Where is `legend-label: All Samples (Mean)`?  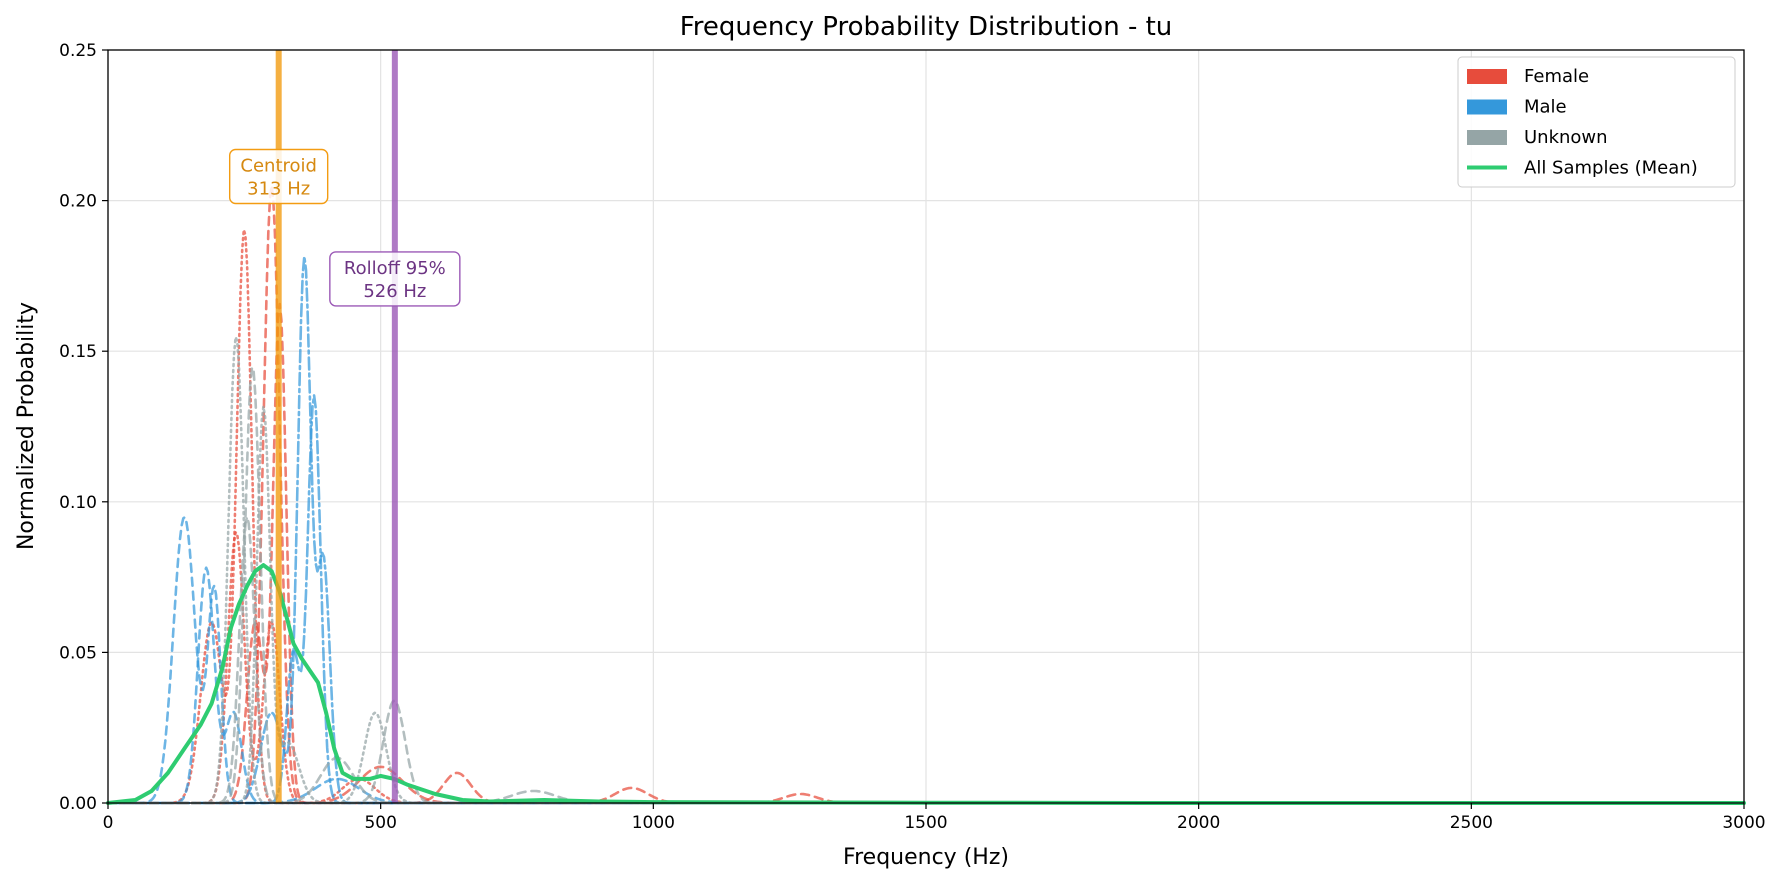
legend-label: All Samples (Mean) is located at coordinates (1611, 168).